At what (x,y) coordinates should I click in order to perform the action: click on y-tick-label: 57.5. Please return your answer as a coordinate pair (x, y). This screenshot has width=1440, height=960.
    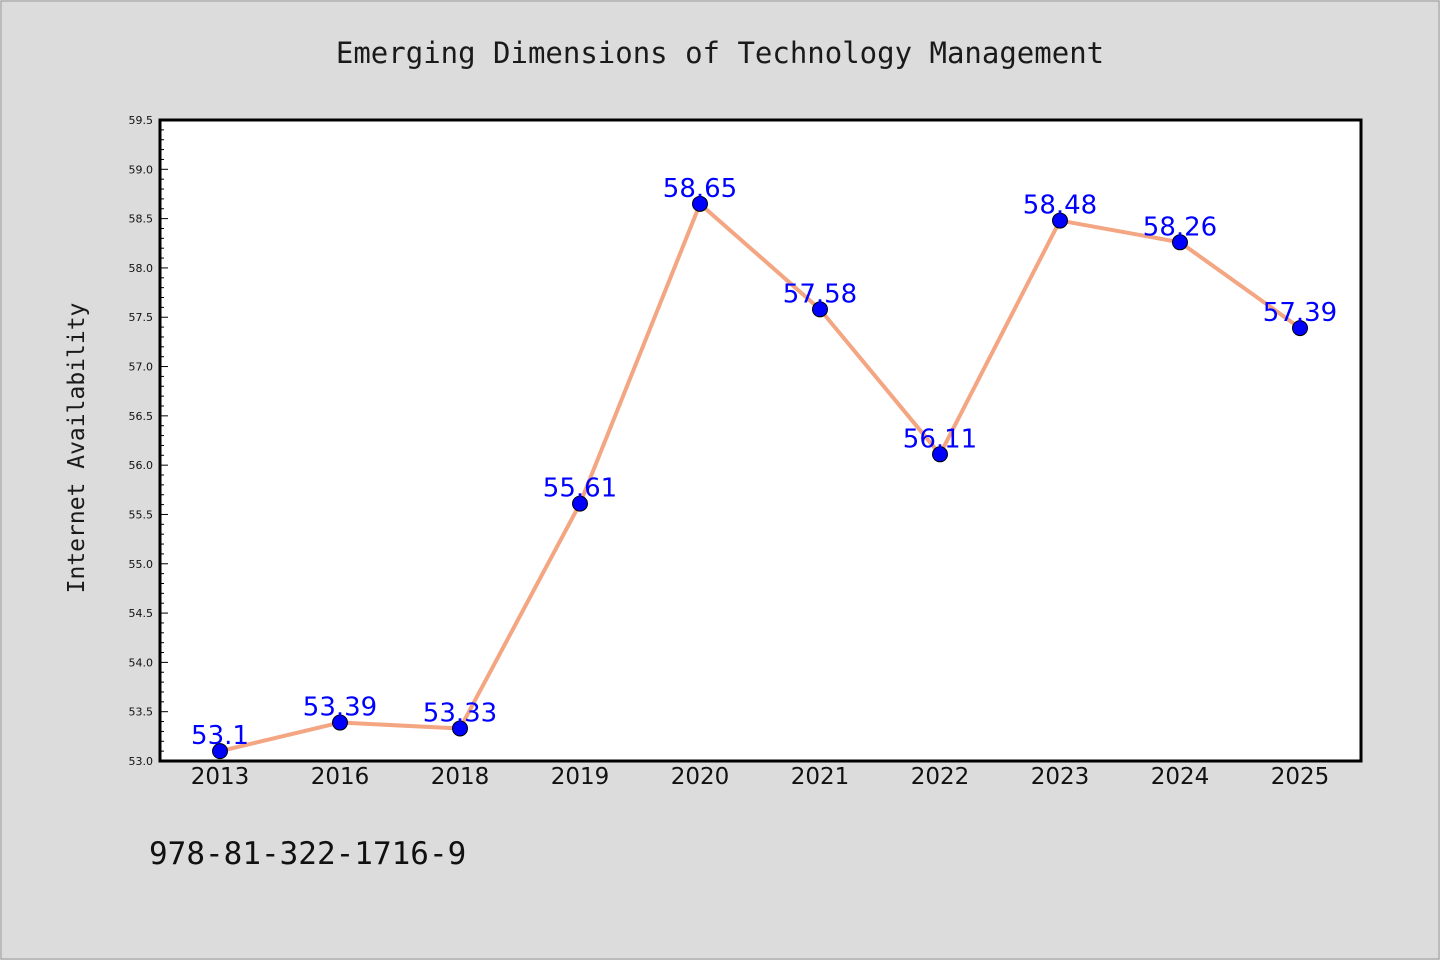
    Looking at the image, I should click on (141, 317).